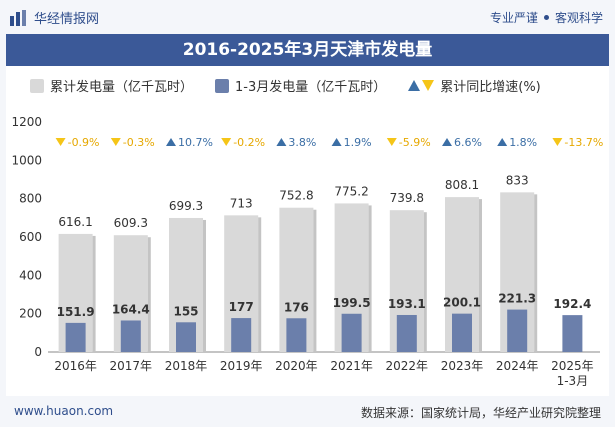 This screenshot has width=615, height=427. I want to click on triangle-down-icon, so click(428, 85).